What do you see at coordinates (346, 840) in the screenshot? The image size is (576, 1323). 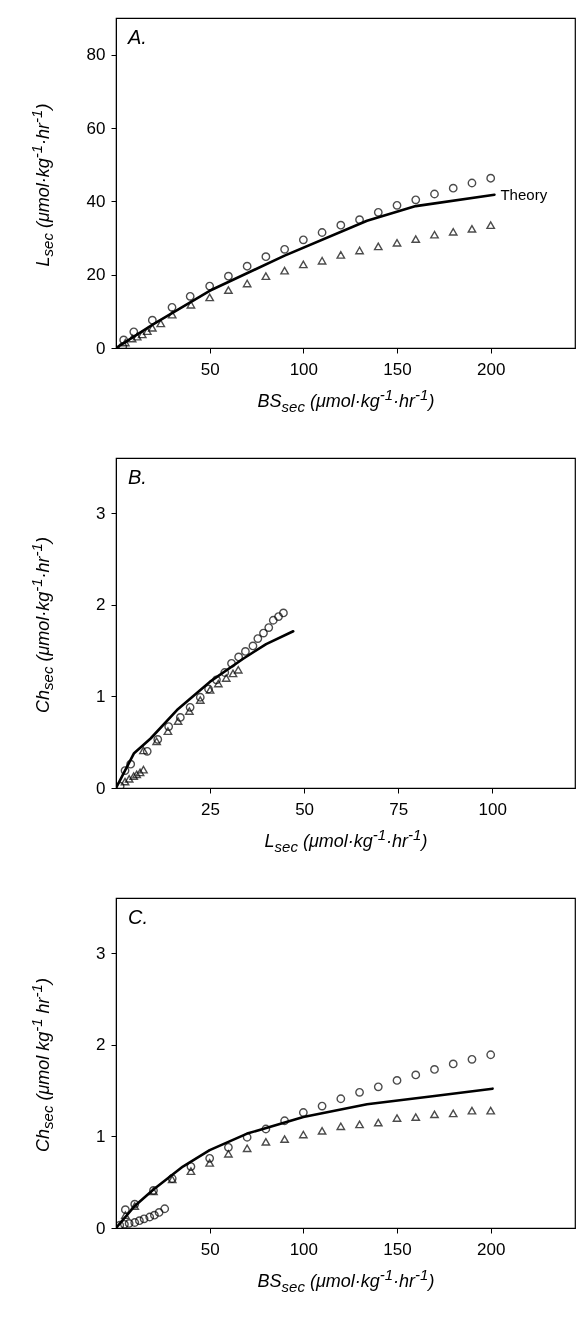 I see `x-axis-title: L$_{sec}$ (μmol·kg$^{-1}$·hr$^{-1}$)` at bounding box center [346, 840].